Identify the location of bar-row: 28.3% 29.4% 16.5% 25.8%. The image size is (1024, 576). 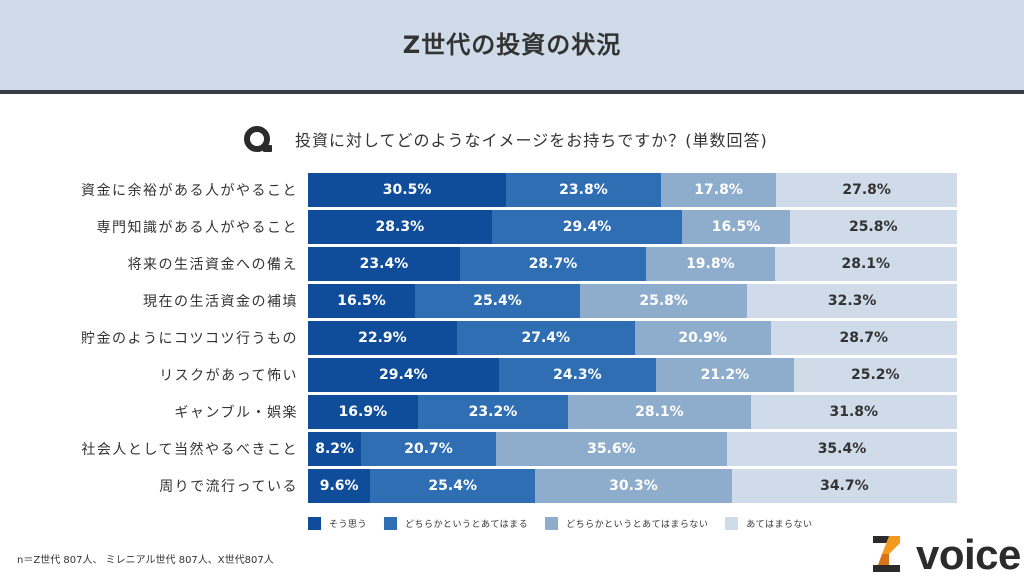
(632, 227).